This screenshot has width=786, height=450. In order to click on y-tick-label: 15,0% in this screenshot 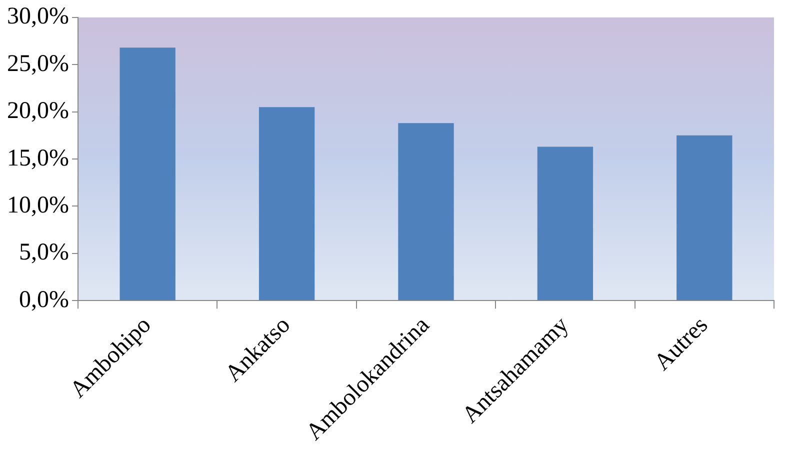, I will do `click(37, 158)`.